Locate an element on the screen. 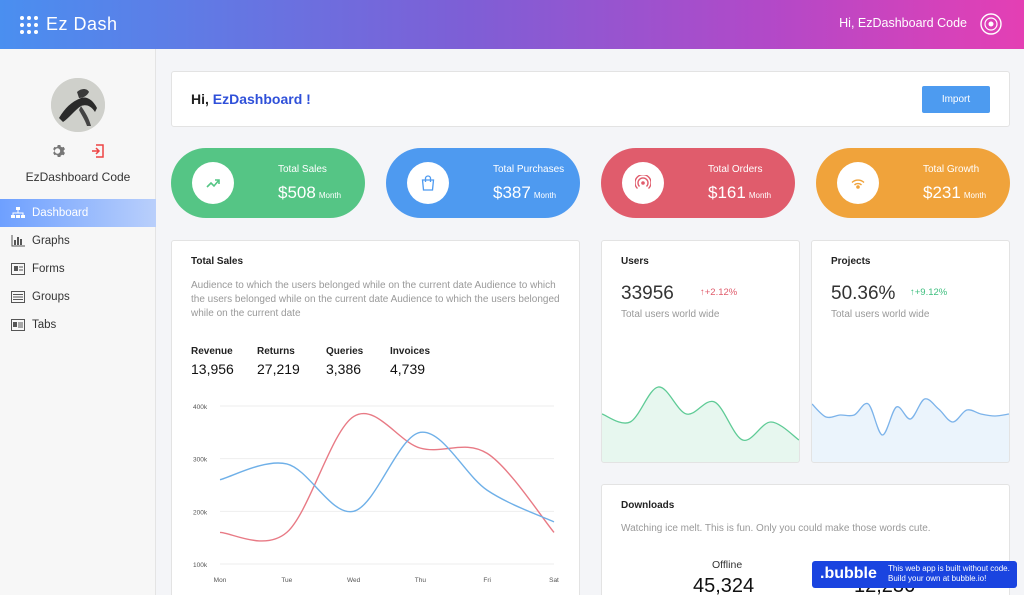 Image resolution: width=1024 pixels, height=595 pixels. x-tick-label: Wed is located at coordinates (354, 580).